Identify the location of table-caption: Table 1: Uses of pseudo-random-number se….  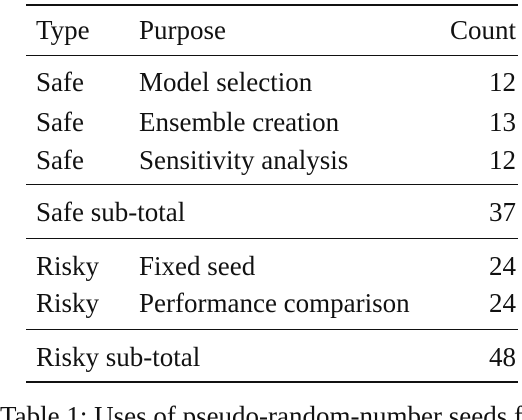
(261, 402).